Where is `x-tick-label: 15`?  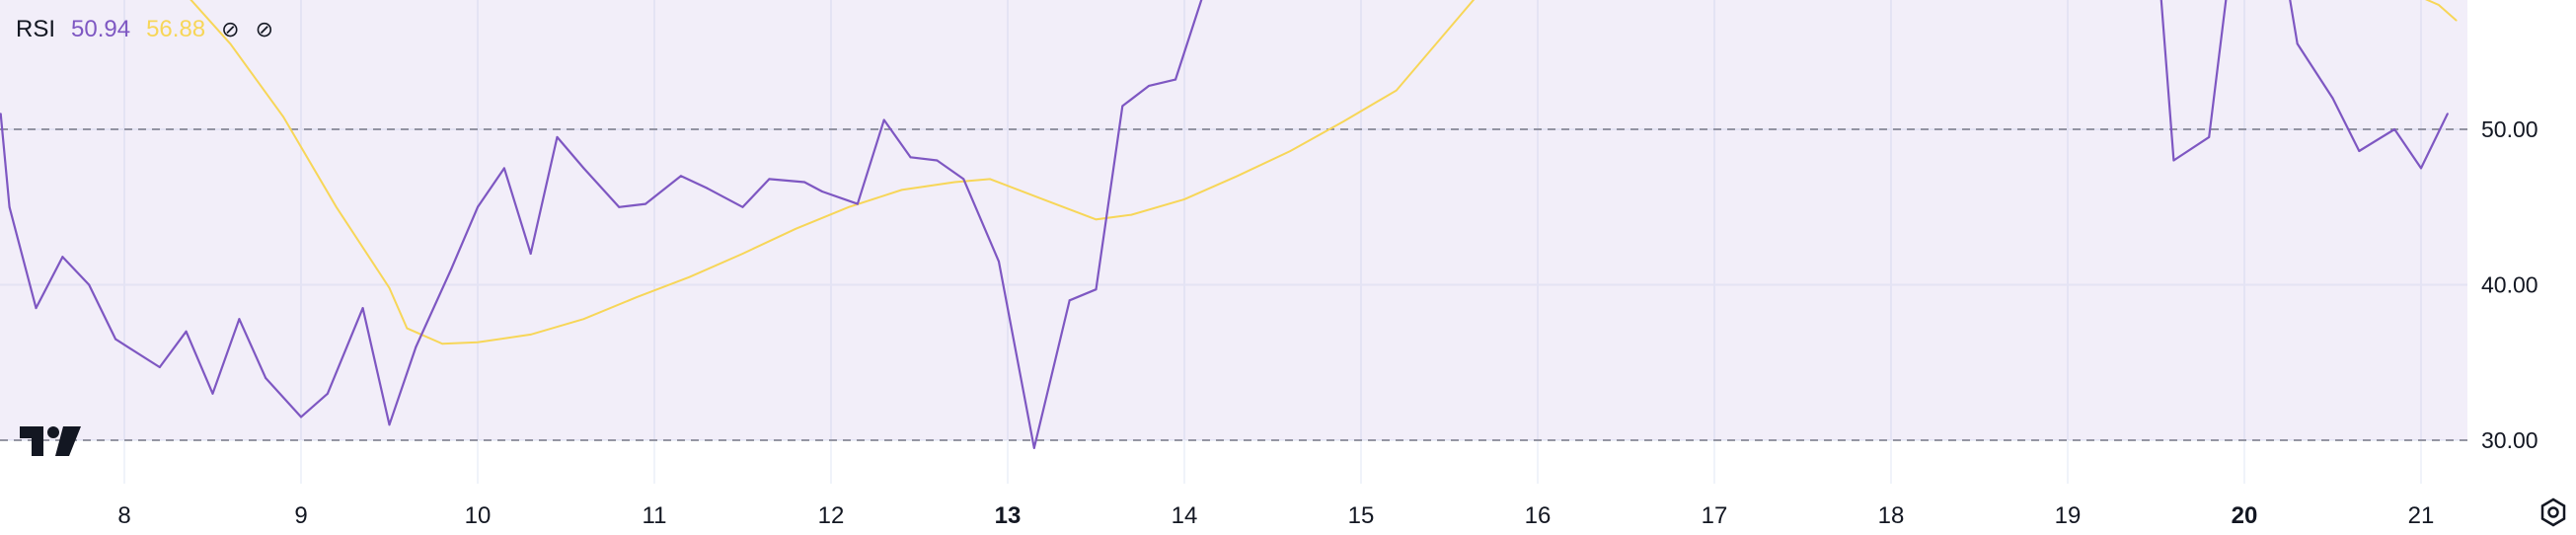 x-tick-label: 15 is located at coordinates (1361, 515).